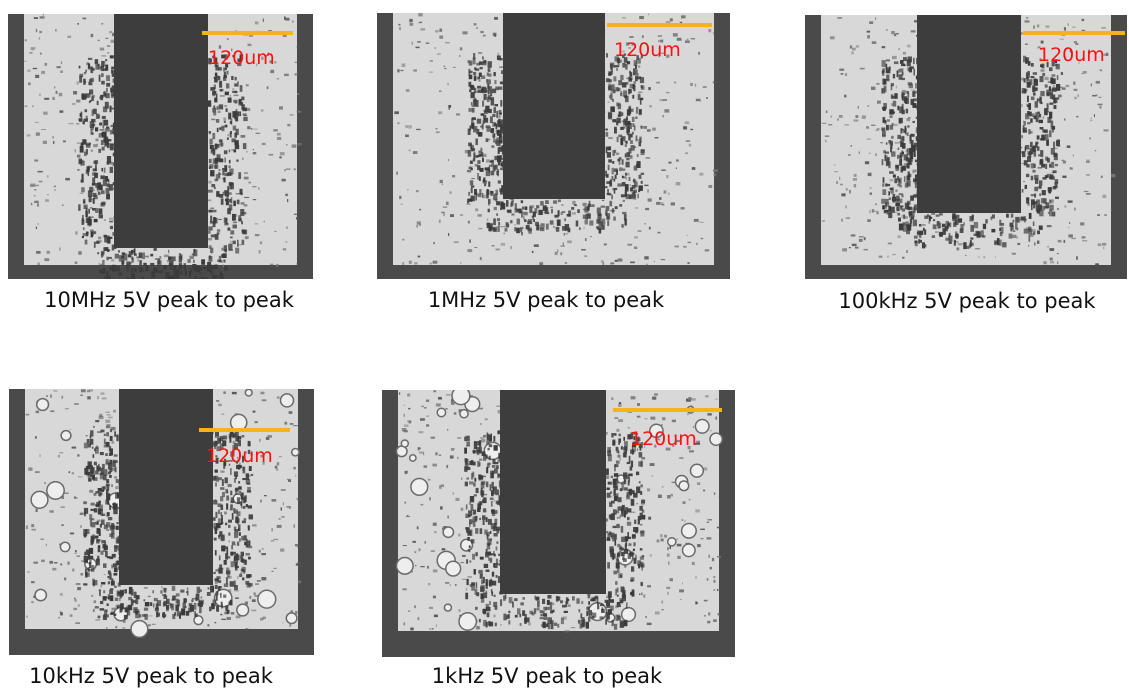 Image resolution: width=1129 pixels, height=691 pixels. What do you see at coordinates (967, 301) in the screenshot?
I see `panel-caption: 100kHz 5V peak to peak` at bounding box center [967, 301].